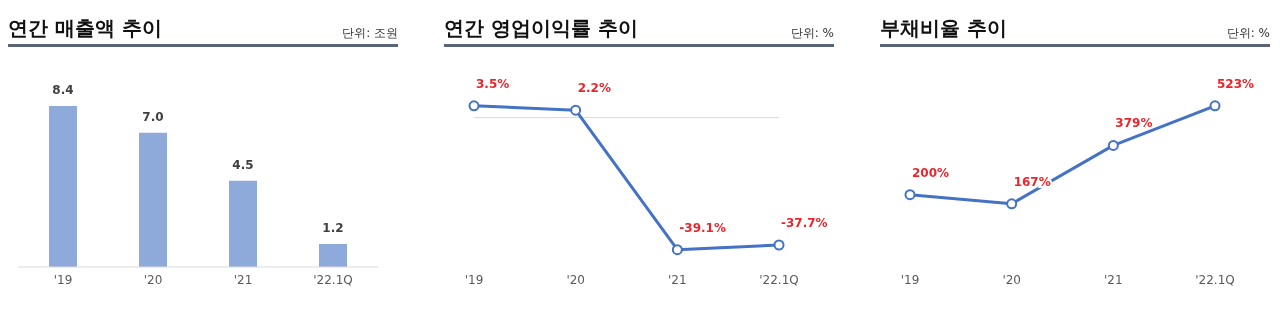 The height and width of the screenshot is (326, 1280). Describe the element at coordinates (943, 28) in the screenshot. I see `chart-title: 부채비율 추이` at that location.